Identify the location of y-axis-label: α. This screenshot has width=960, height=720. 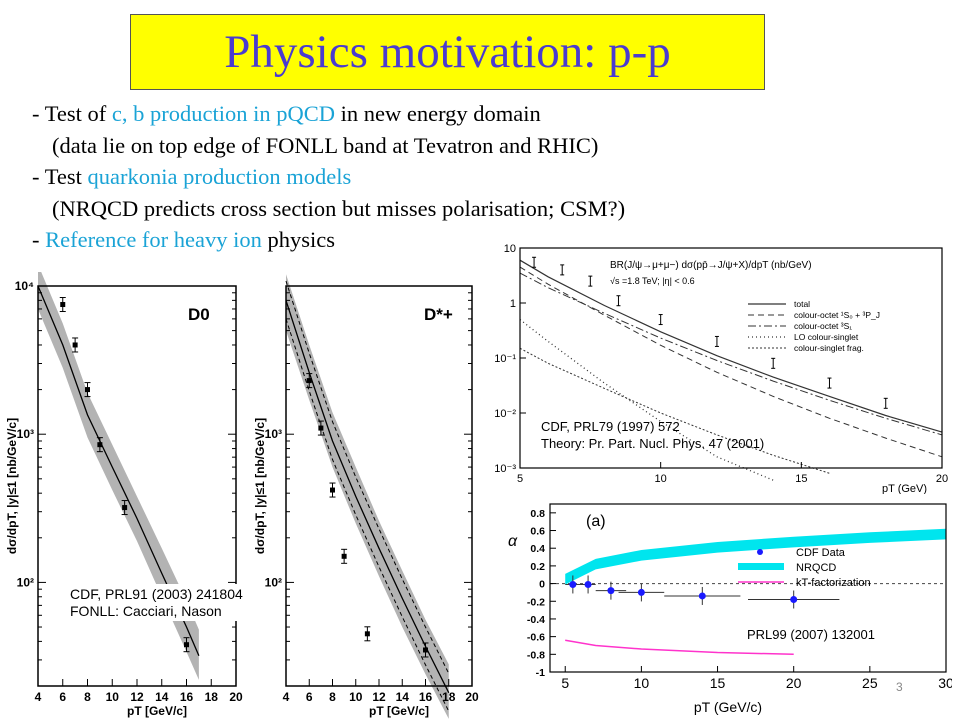
(513, 541).